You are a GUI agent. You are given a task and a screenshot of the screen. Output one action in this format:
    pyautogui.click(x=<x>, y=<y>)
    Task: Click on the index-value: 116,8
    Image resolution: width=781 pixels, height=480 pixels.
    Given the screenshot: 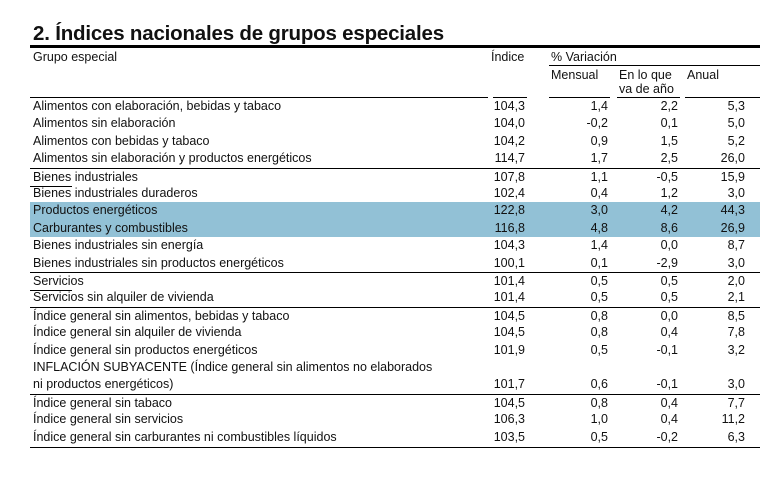 What is the action you would take?
    pyautogui.click(x=509, y=227)
    